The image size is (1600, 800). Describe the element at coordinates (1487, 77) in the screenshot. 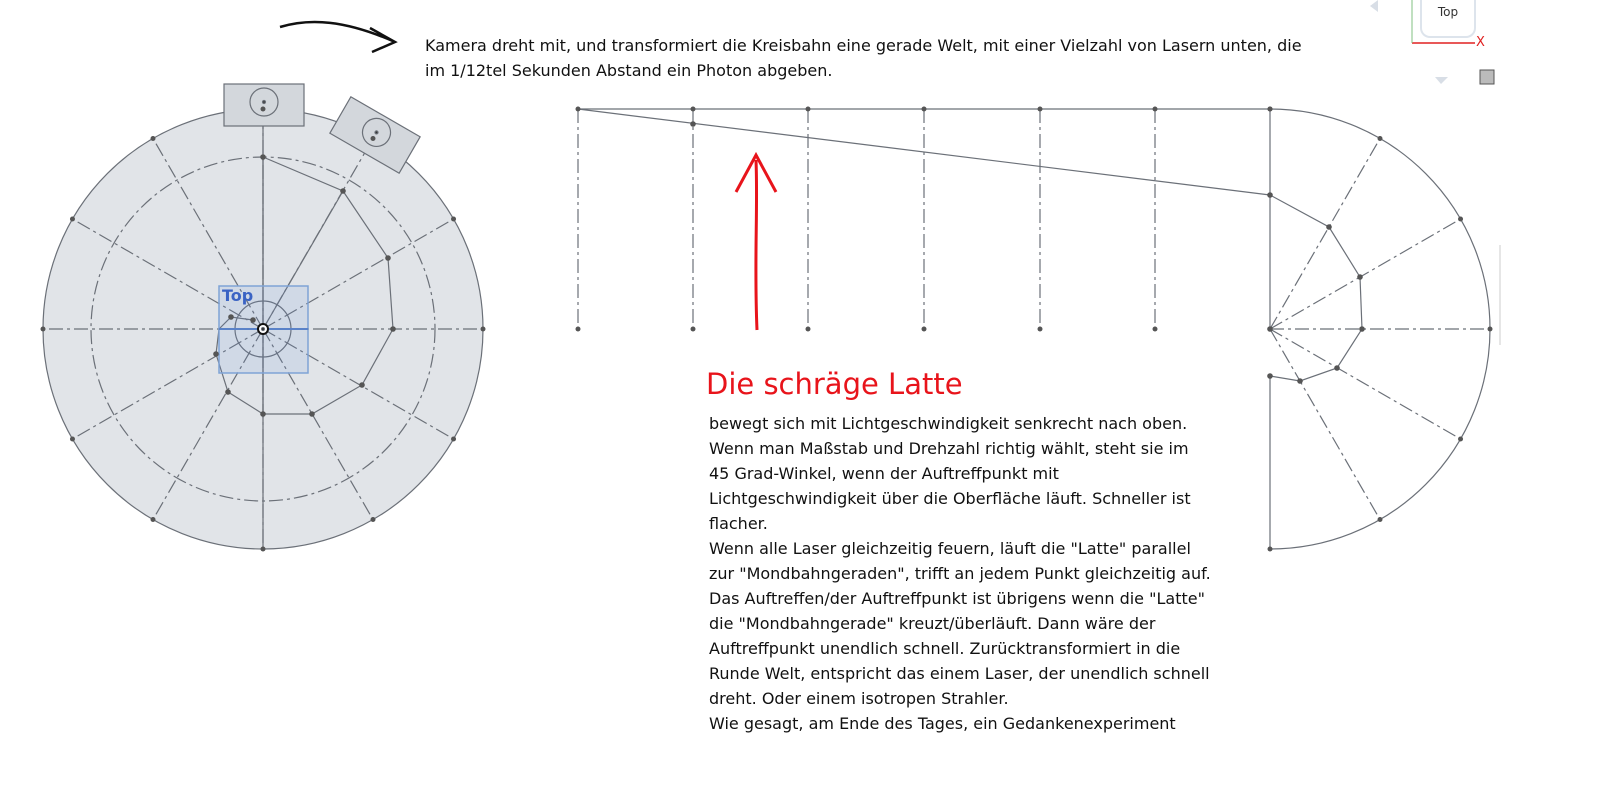

I see `home-cube-icon` at that location.